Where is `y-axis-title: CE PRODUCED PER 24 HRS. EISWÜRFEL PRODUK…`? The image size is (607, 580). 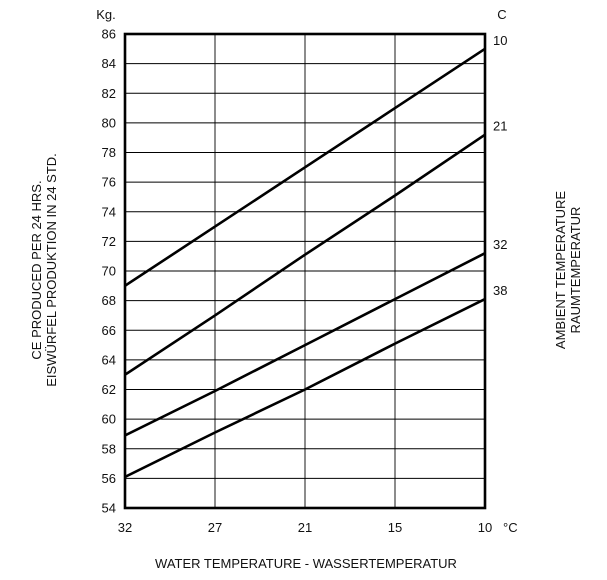 y-axis-title: CE PRODUCED PER 24 HRS. EISWÜRFEL PRODUK… is located at coordinates (44, 270).